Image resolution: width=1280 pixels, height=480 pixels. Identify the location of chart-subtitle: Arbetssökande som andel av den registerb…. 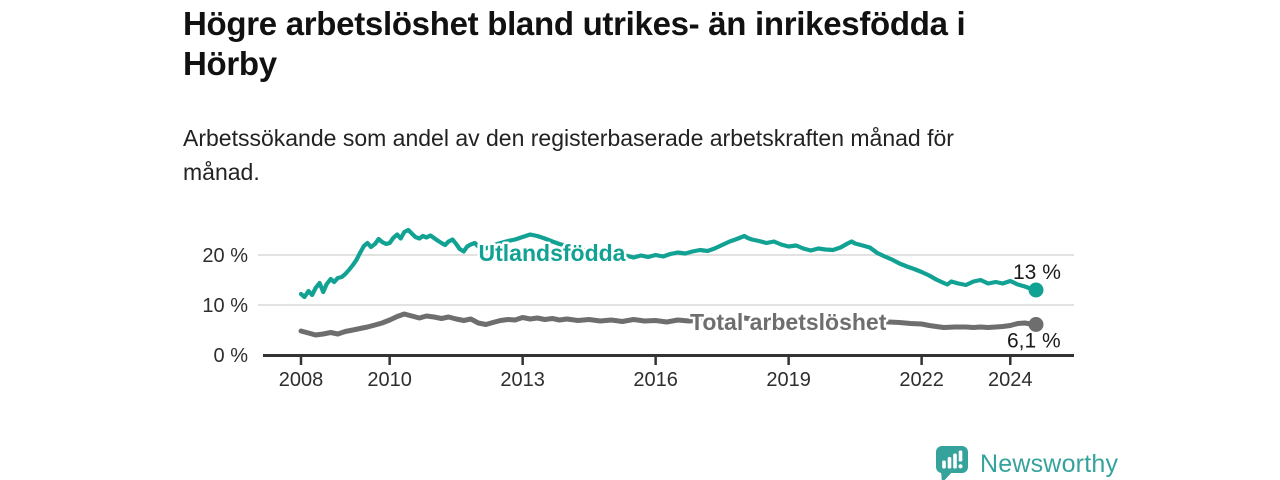
(568, 155).